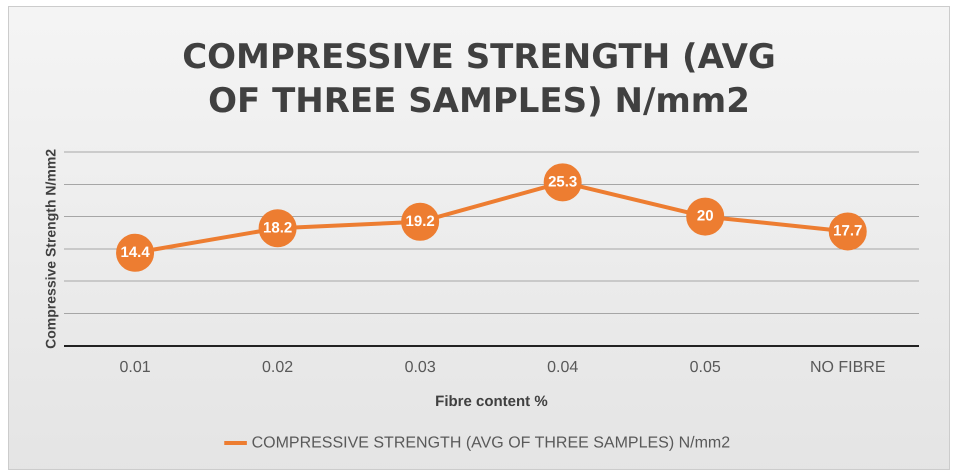  Describe the element at coordinates (705, 216) in the screenshot. I see `data-label: 20` at that location.